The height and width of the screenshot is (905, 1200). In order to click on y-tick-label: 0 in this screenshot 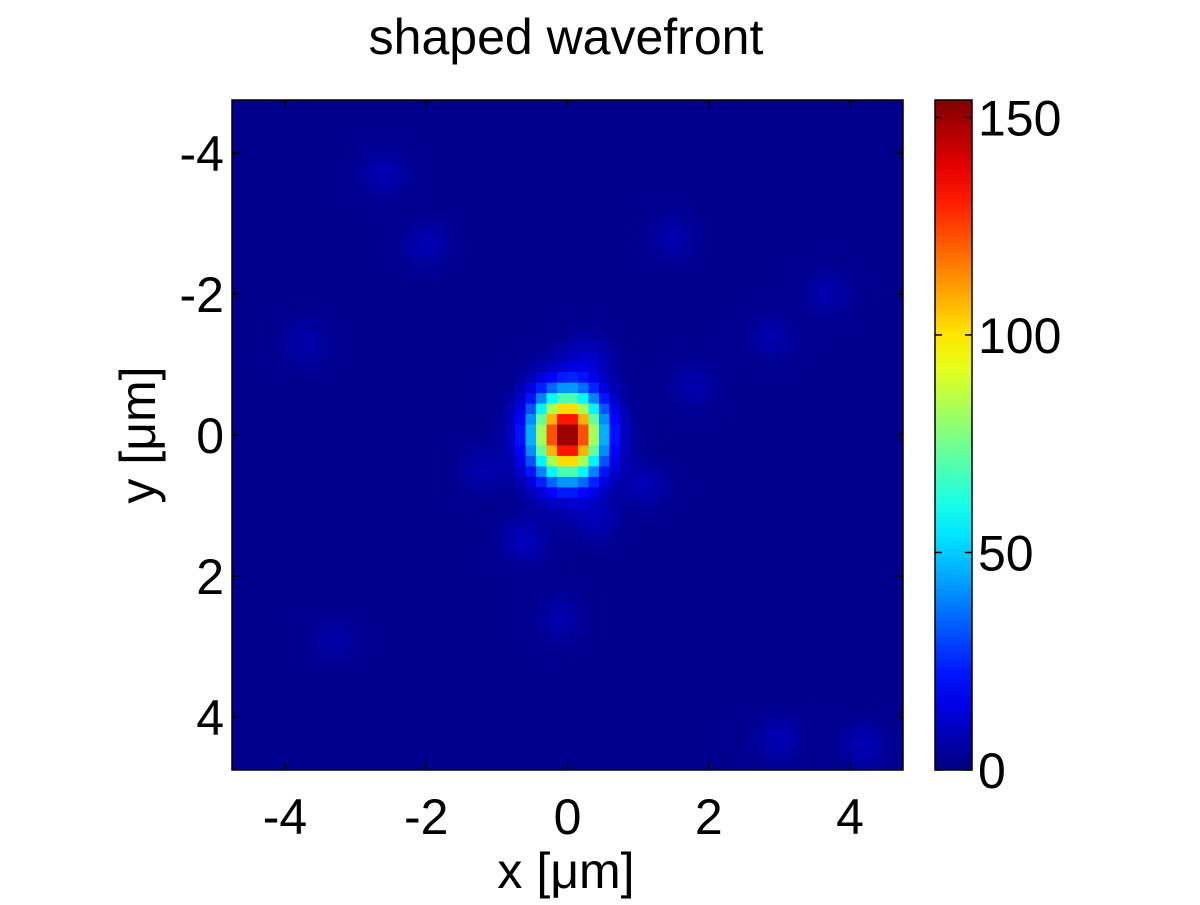, I will do `click(210, 436)`.